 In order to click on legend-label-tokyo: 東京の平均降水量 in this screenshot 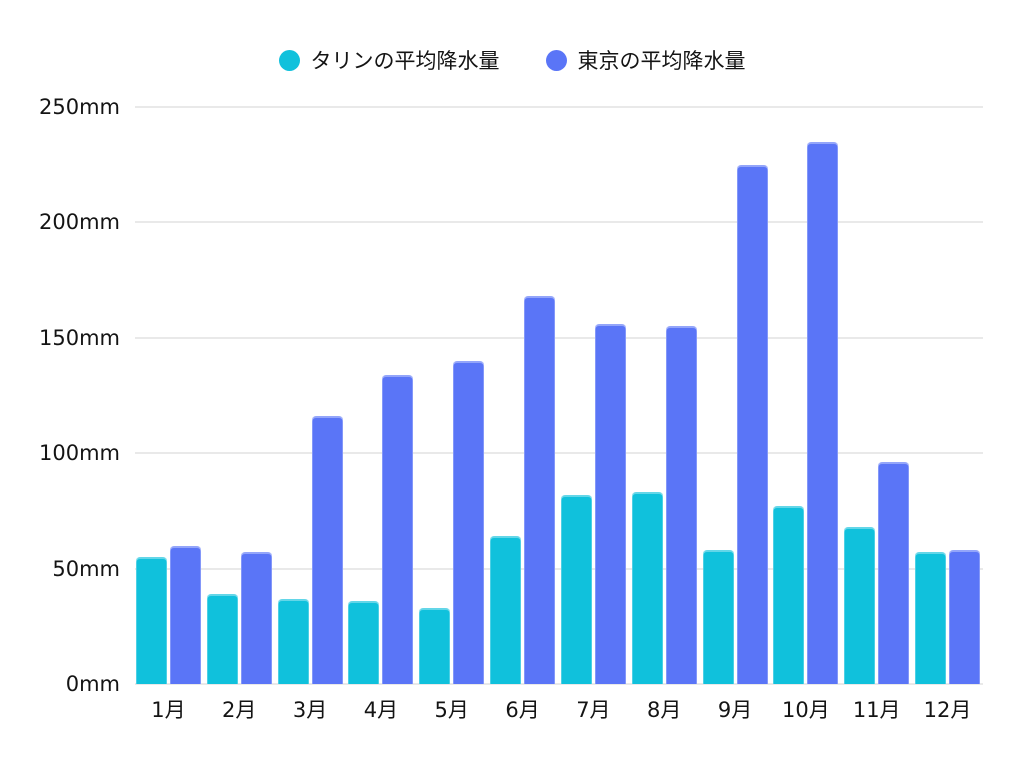, I will do `click(661, 61)`.